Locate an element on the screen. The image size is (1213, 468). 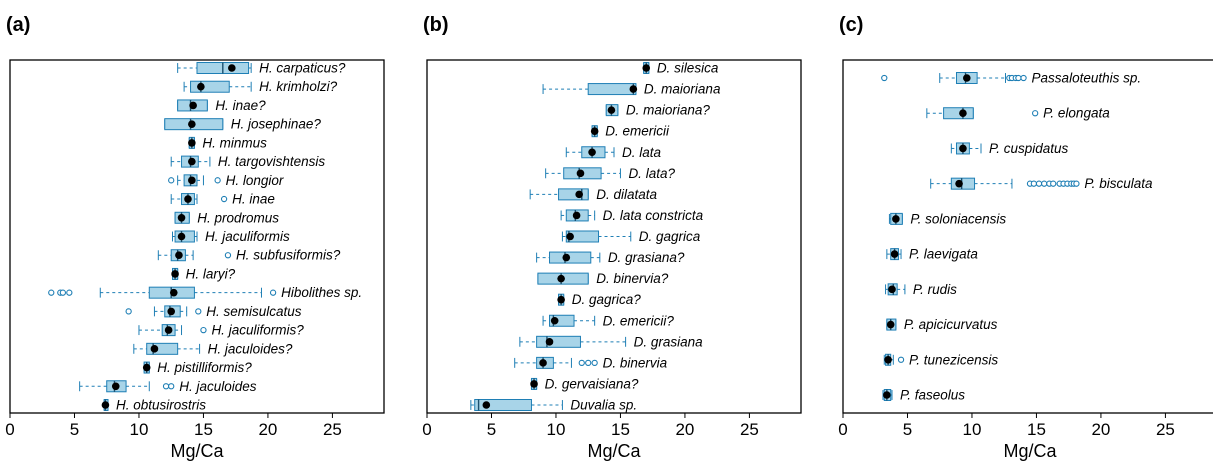
x-tick-label-c-1: 5 is located at coordinates (907, 429).